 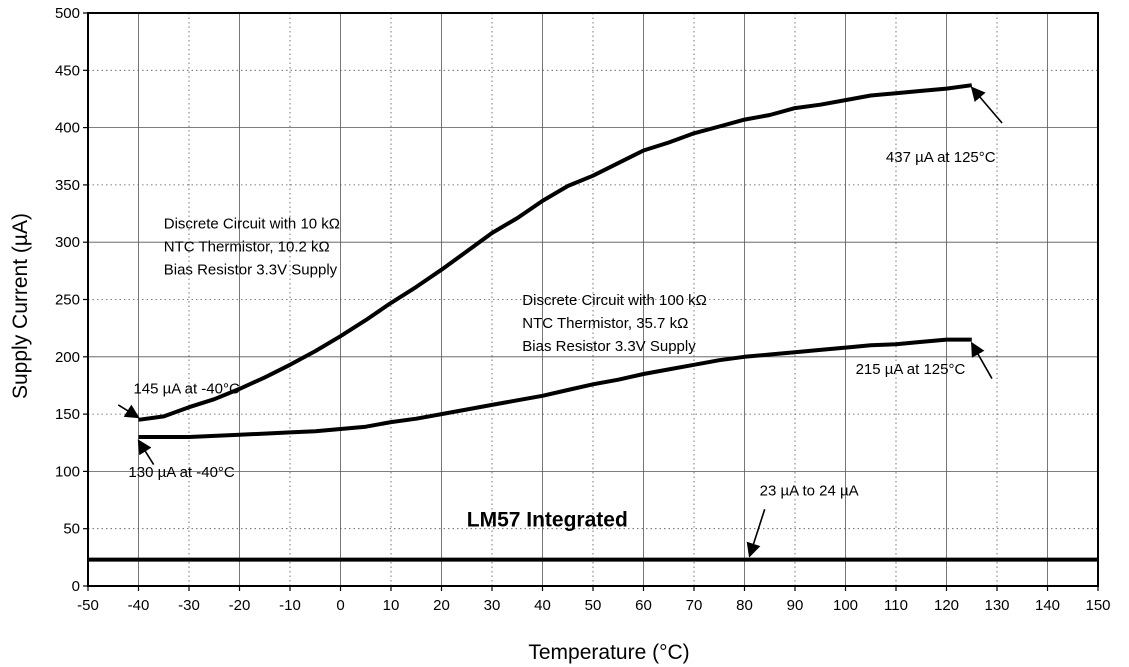 I want to click on y-tick-labels: 0 50 100 150 200 250 300 350 400 450 500, so click(x=67, y=300).